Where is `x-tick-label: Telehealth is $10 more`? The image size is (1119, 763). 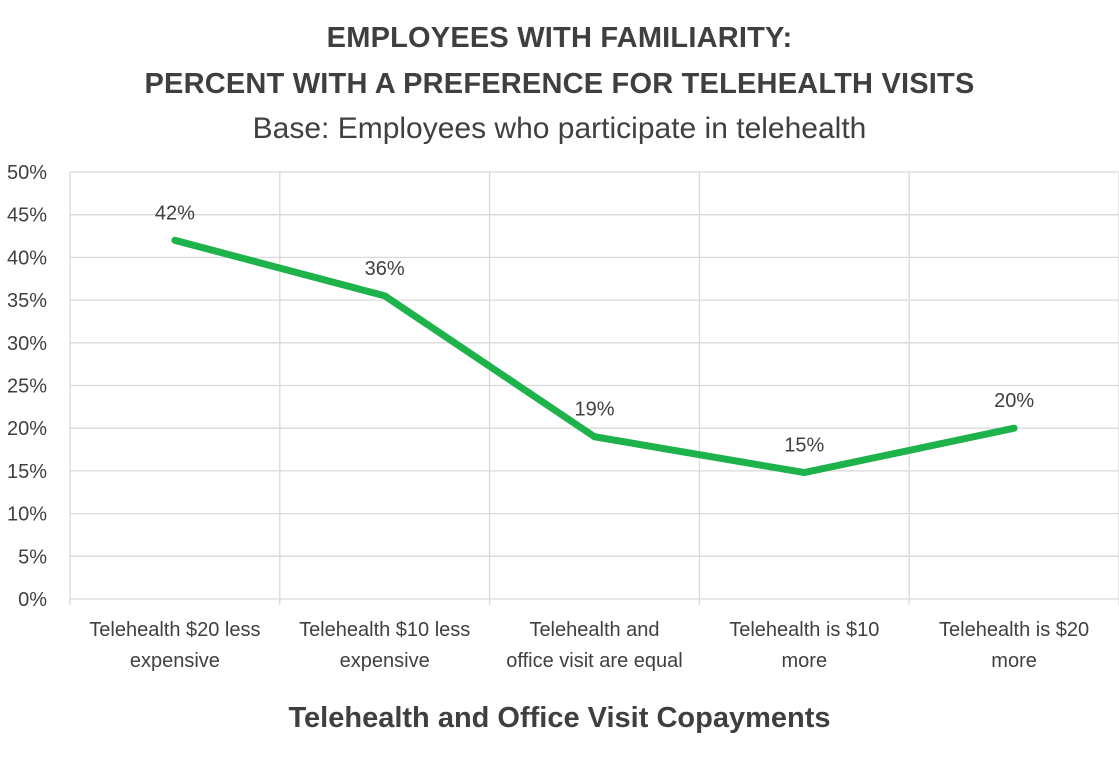
x-tick-label: Telehealth is $10 more is located at coordinates (804, 645).